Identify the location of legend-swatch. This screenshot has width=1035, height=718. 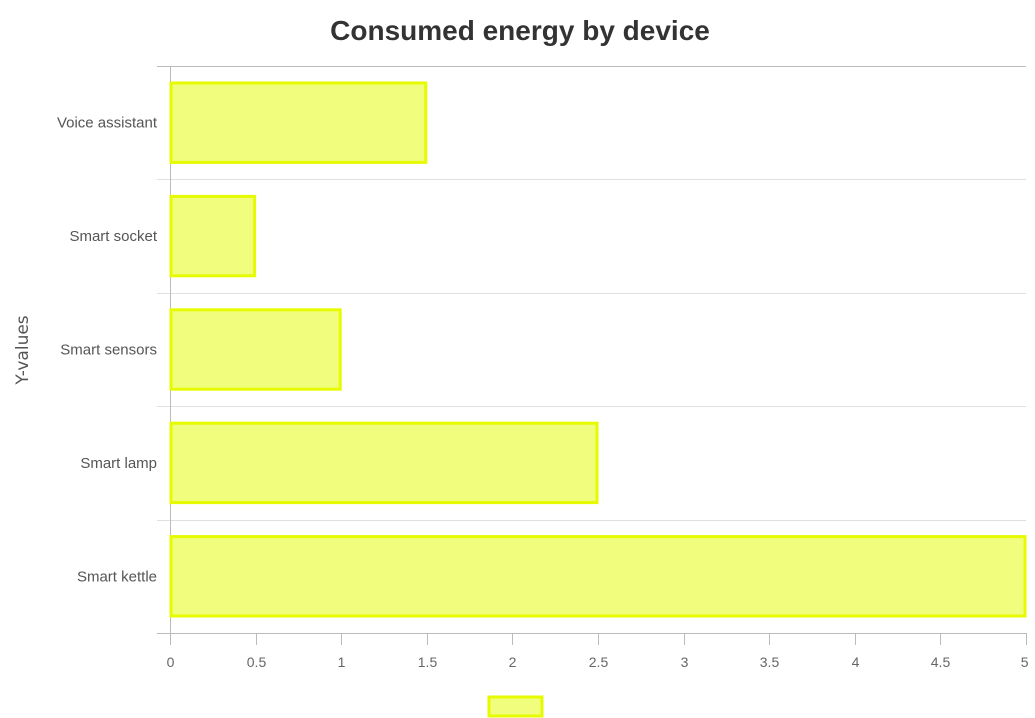
(515, 706).